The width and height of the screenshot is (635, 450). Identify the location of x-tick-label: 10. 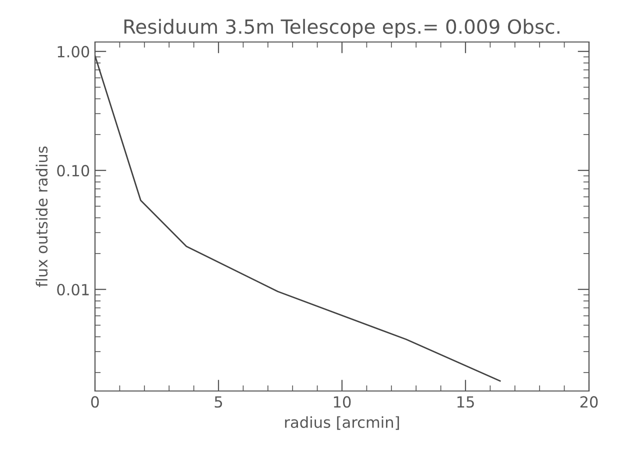
(342, 402).